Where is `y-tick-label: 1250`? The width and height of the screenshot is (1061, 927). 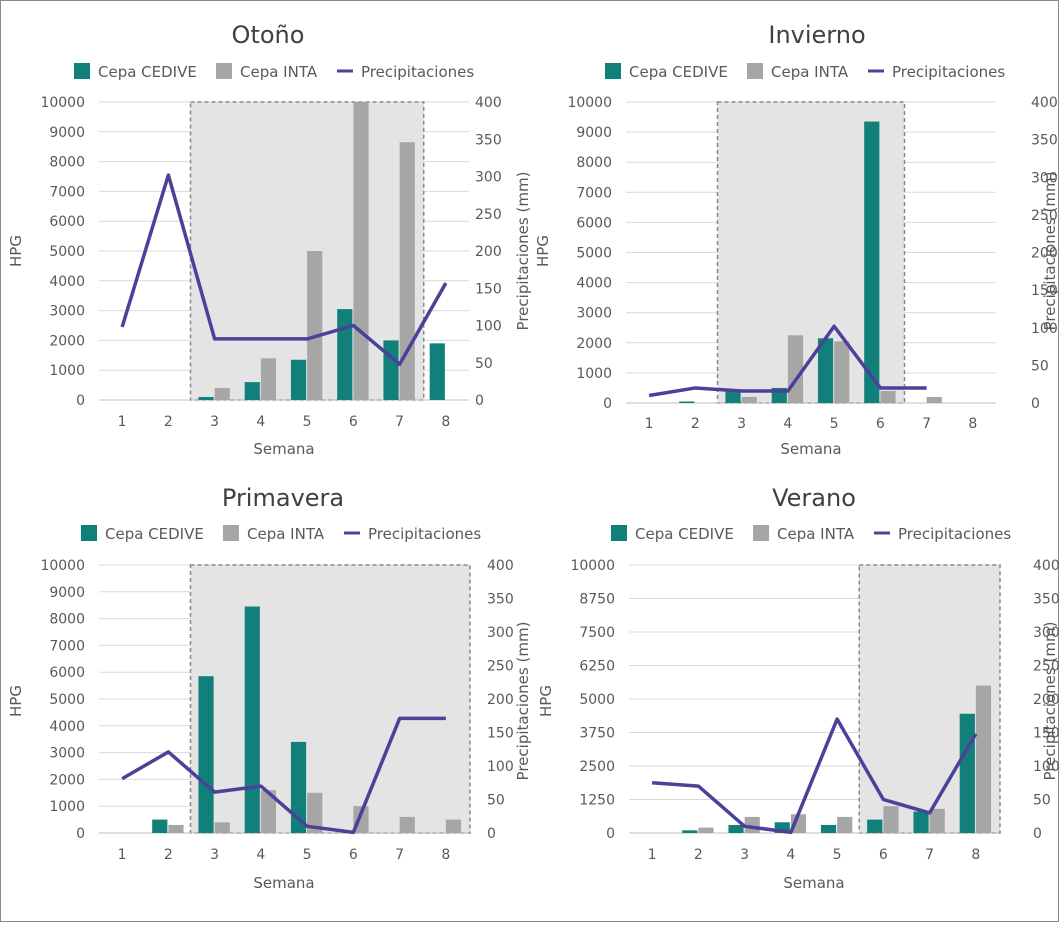 y-tick-label: 1250 is located at coordinates (597, 801).